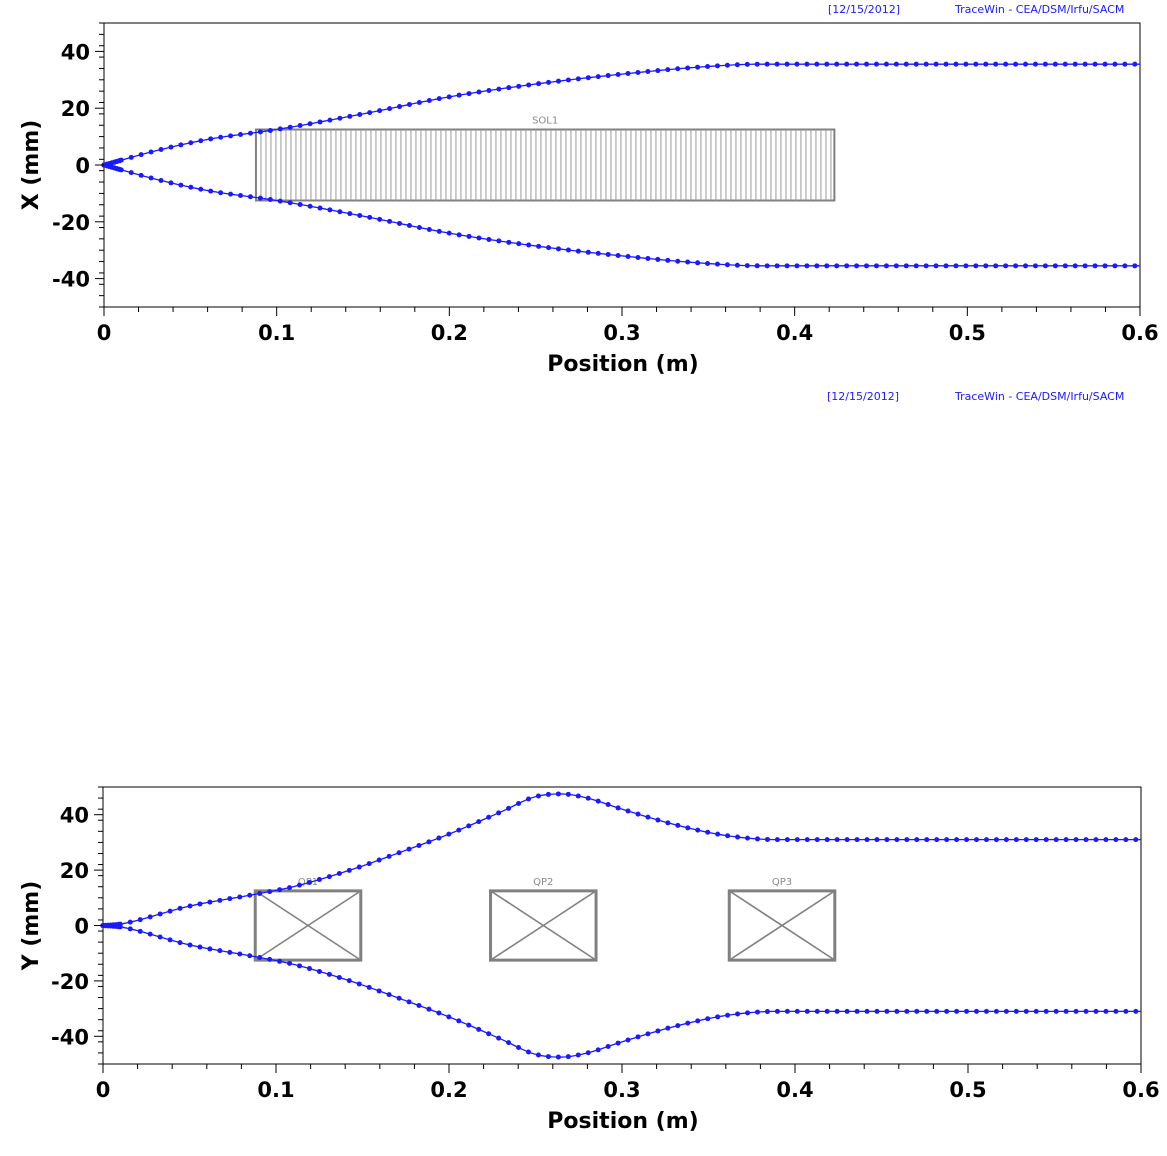 Image resolution: width=1167 pixels, height=1156 pixels. What do you see at coordinates (794, 333) in the screenshot?
I see `chart-1-x-tick-label: 0.4` at bounding box center [794, 333].